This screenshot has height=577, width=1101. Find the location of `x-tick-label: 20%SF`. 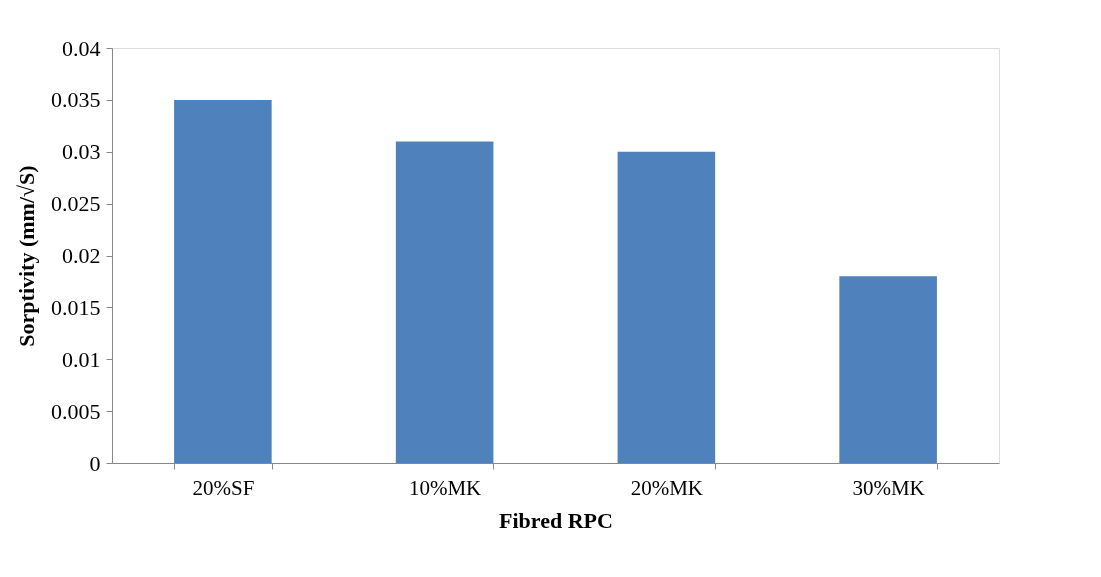

x-tick-label: 20%SF is located at coordinates (223, 487).